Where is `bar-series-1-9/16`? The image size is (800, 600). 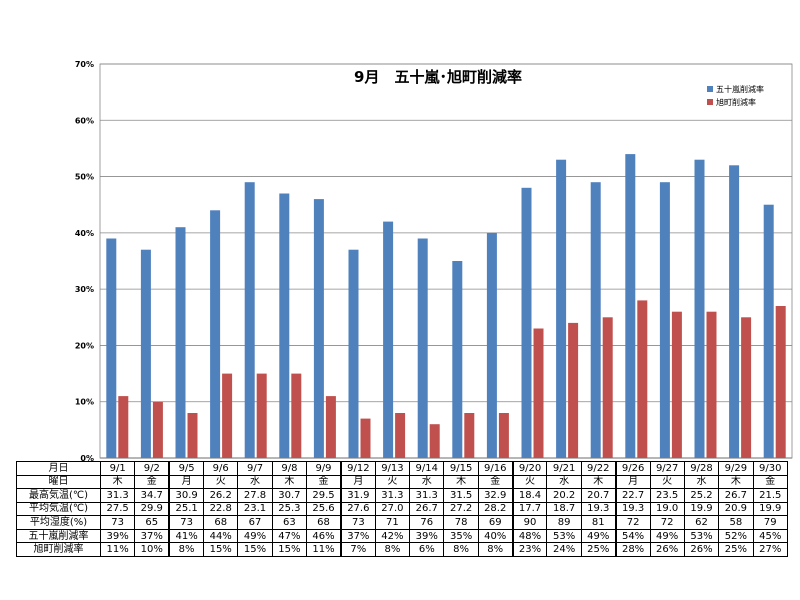
bar-series-1-9/16 is located at coordinates (491, 345).